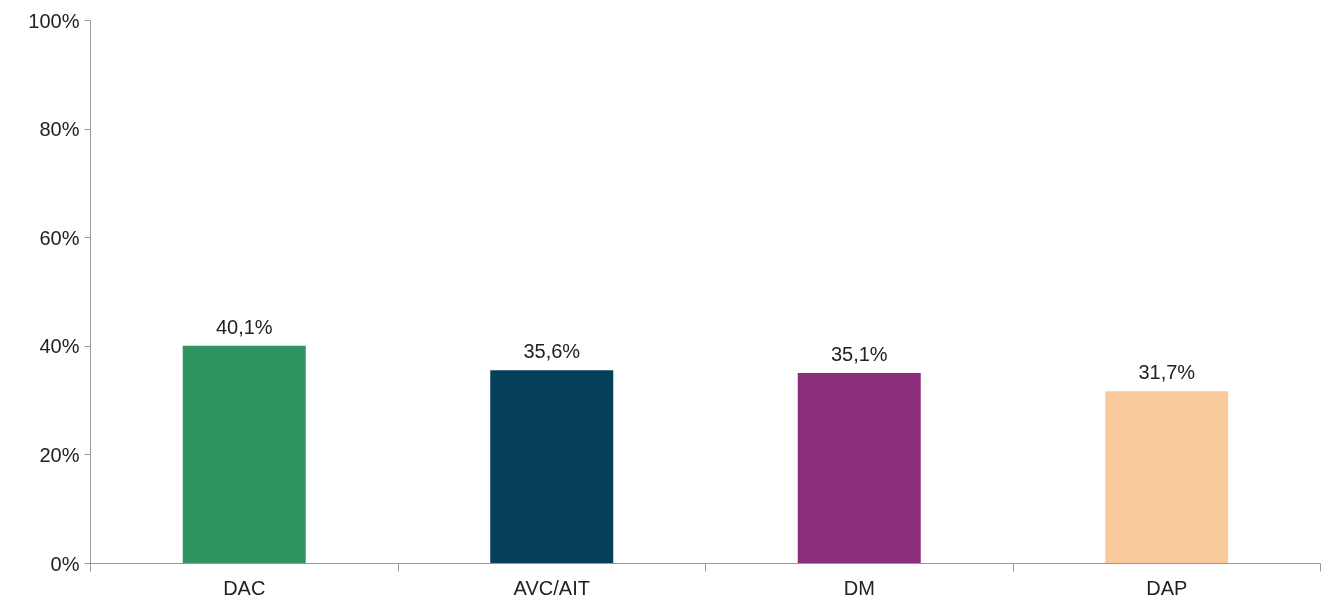 Image resolution: width=1334 pixels, height=611 pixels. What do you see at coordinates (59, 346) in the screenshot?
I see `y-tick-label: 40%` at bounding box center [59, 346].